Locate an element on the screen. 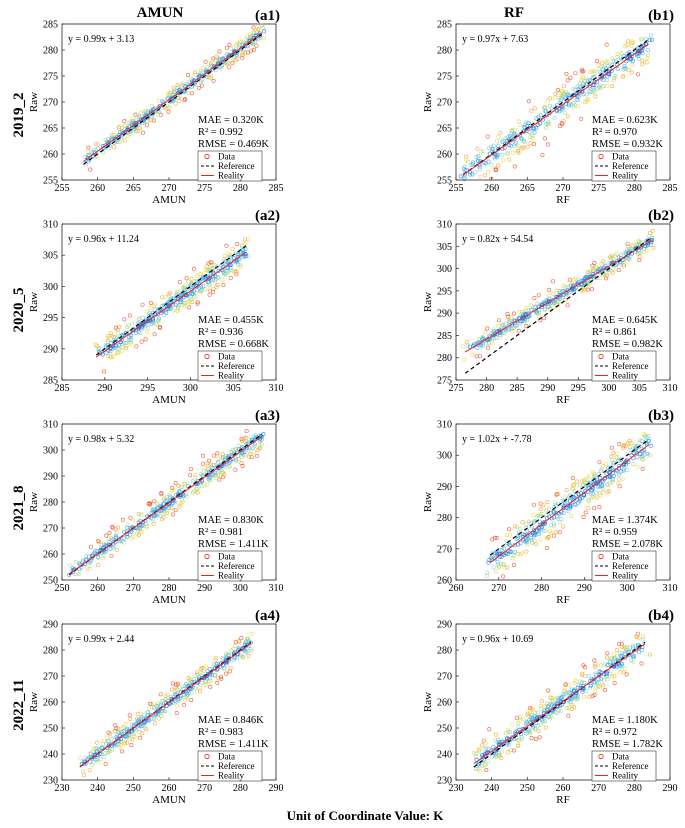 The image size is (685, 828). legend-label: Data is located at coordinates (226, 157).